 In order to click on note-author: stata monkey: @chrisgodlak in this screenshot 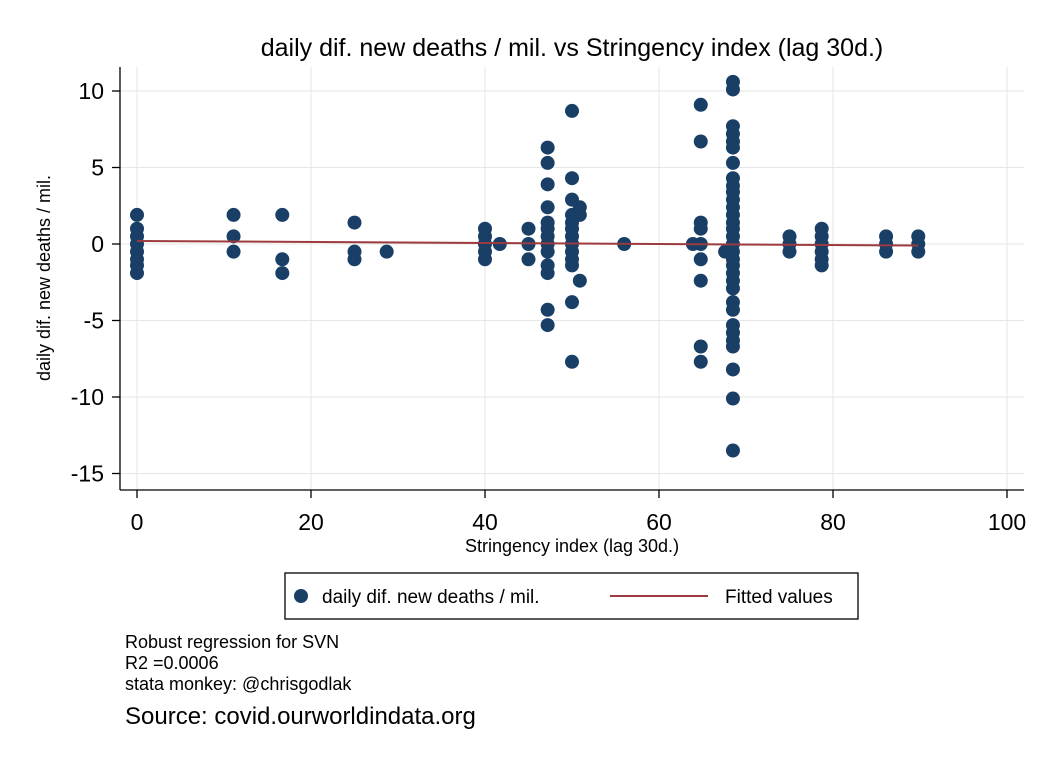, I will do `click(238, 684)`.